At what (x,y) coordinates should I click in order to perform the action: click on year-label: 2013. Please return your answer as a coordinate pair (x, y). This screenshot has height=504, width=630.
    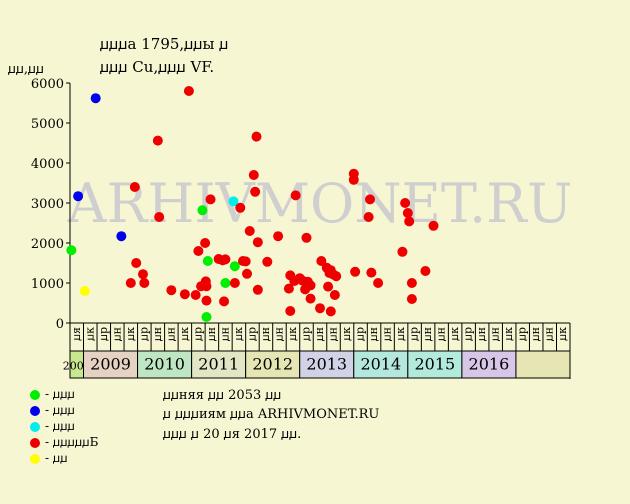
    Looking at the image, I should click on (326, 364).